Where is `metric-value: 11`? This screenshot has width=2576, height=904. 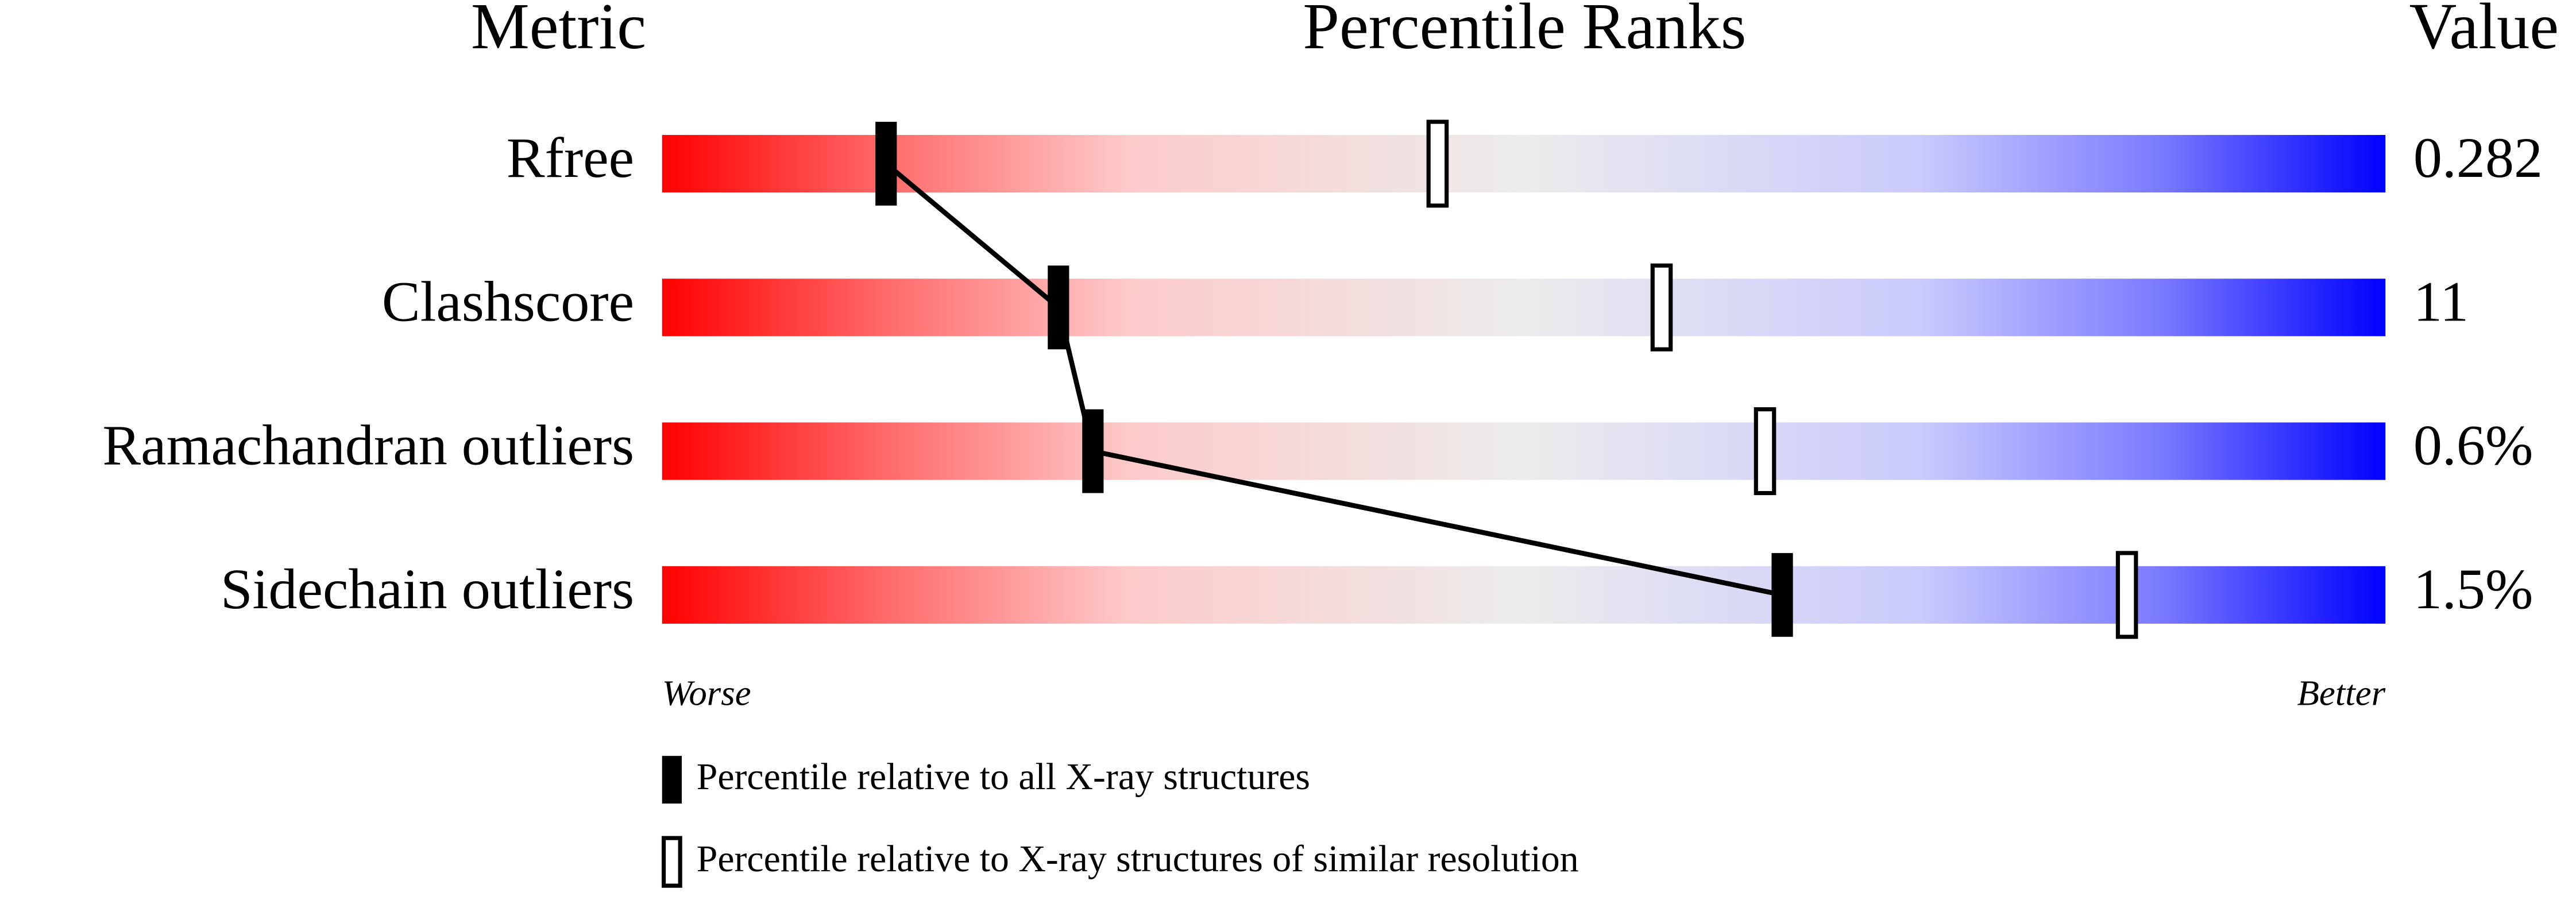 metric-value: 11 is located at coordinates (2441, 301).